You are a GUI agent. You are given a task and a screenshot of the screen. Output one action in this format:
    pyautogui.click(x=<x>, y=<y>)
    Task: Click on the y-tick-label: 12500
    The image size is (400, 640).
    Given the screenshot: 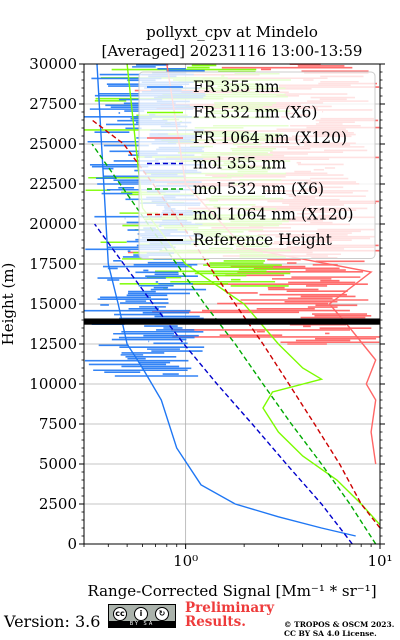 What is the action you would take?
    pyautogui.click(x=53, y=344)
    